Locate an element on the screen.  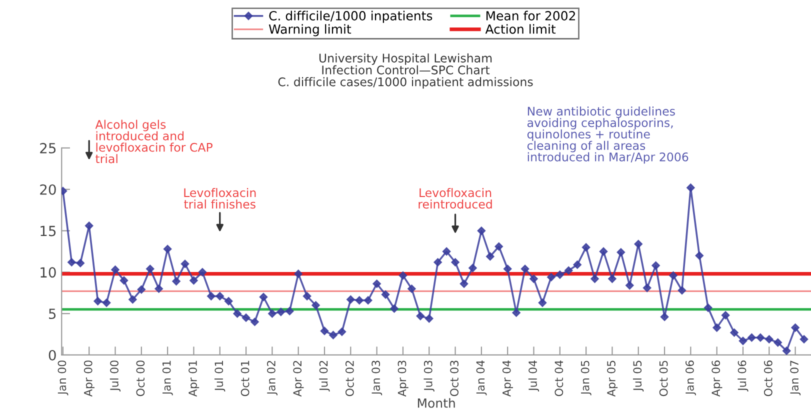
x-tick-label: Jan 05 is located at coordinates (586, 378).